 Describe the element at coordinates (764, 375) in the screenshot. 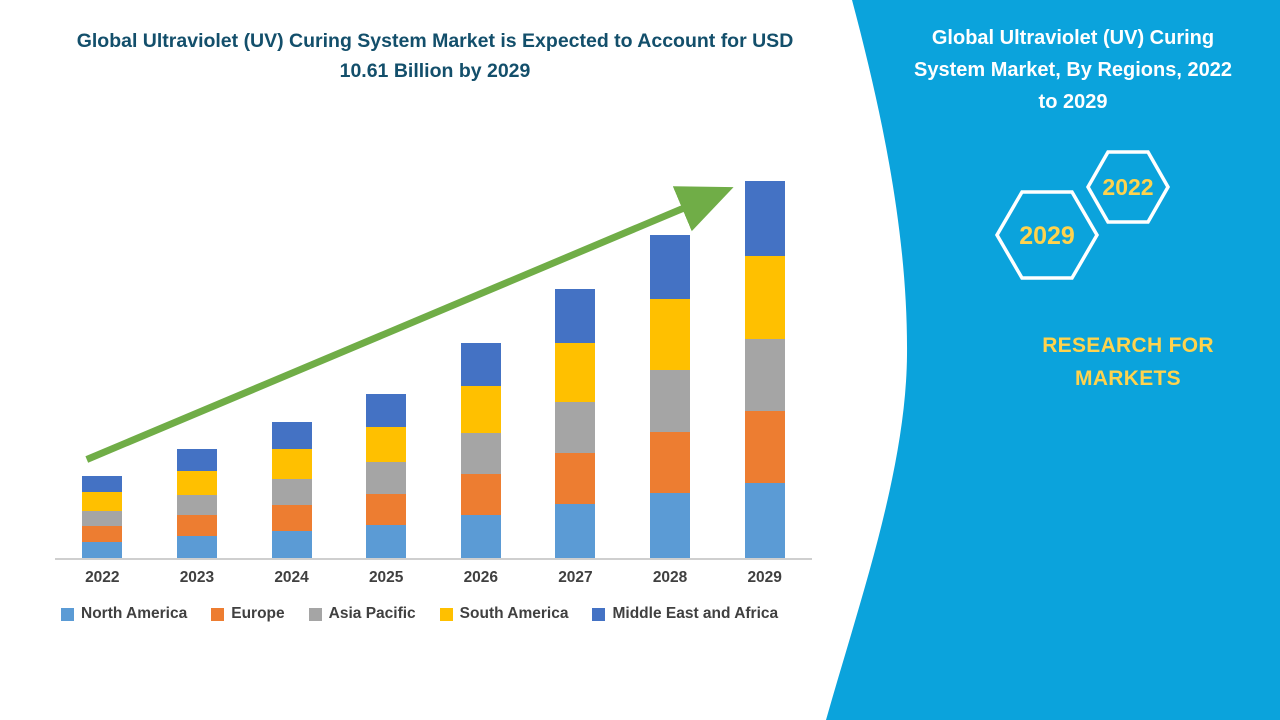

I see `segment-2029-asia-pacific` at that location.